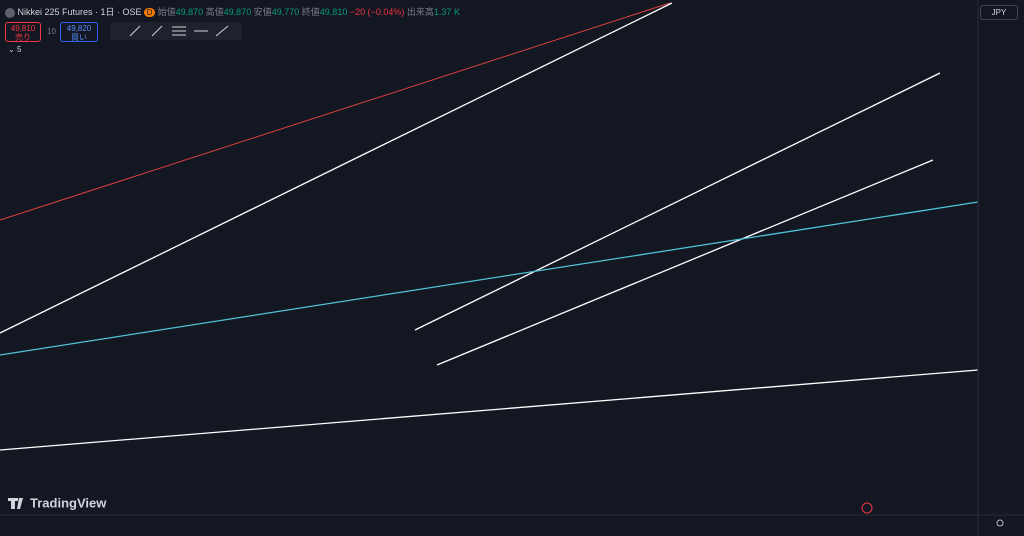  I want to click on drawing-toolbar, so click(176, 31).